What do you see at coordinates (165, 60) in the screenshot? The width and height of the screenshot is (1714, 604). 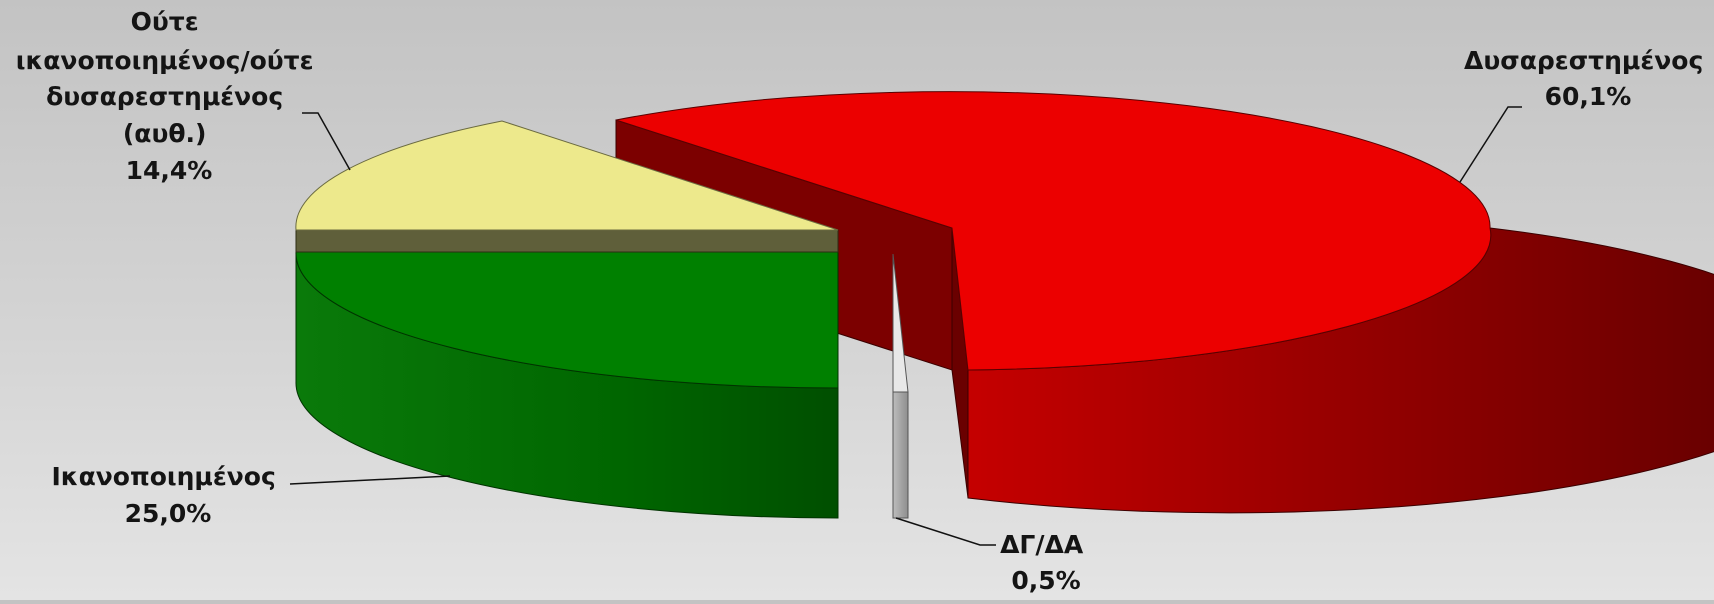 I see `data-label-oute-line-2: ικανοποιημένος/ούτε` at bounding box center [165, 60].